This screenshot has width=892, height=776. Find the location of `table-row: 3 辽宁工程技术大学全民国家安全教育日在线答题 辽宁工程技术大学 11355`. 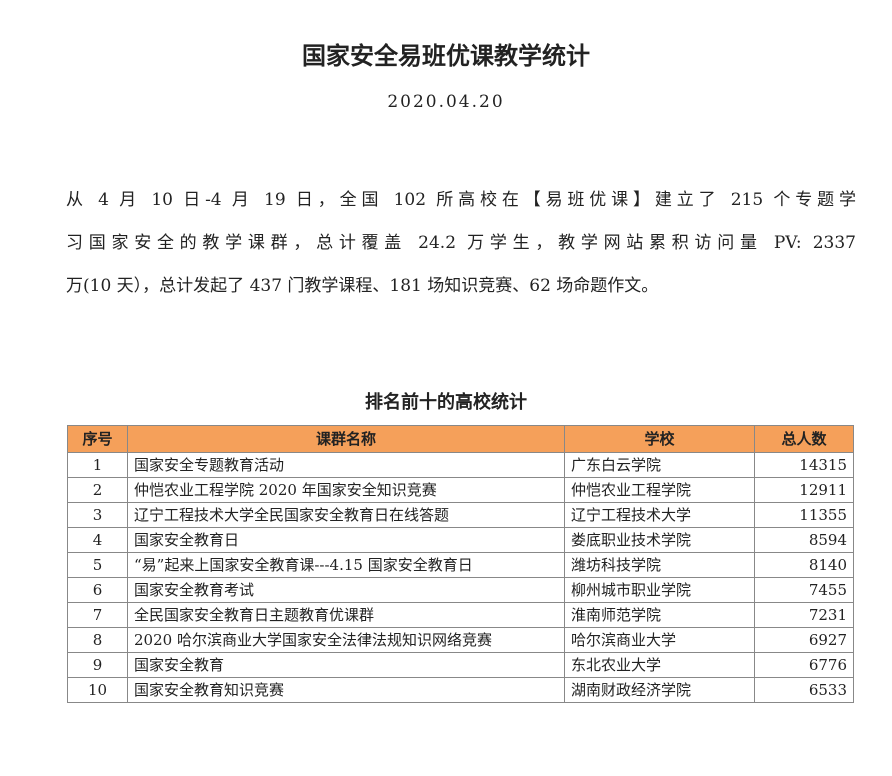

table-row: 3 辽宁工程技术大学全民国家安全教育日在线答题 辽宁工程技术大学 11355 is located at coordinates (460, 515).